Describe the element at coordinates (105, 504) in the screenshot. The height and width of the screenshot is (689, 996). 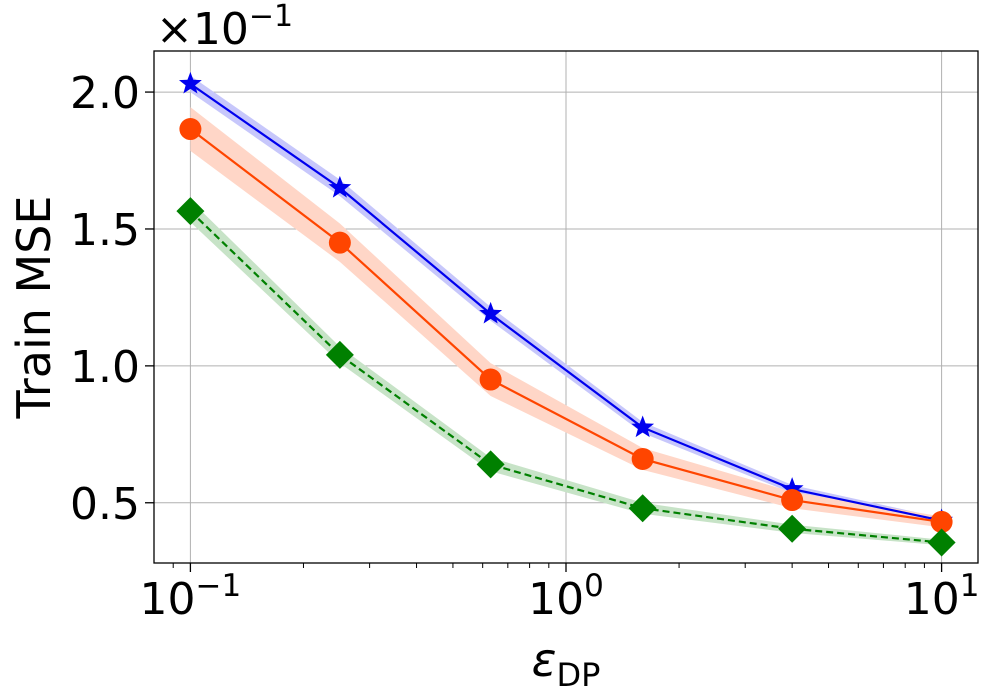
I see `y-tick-label: 0.5` at that location.